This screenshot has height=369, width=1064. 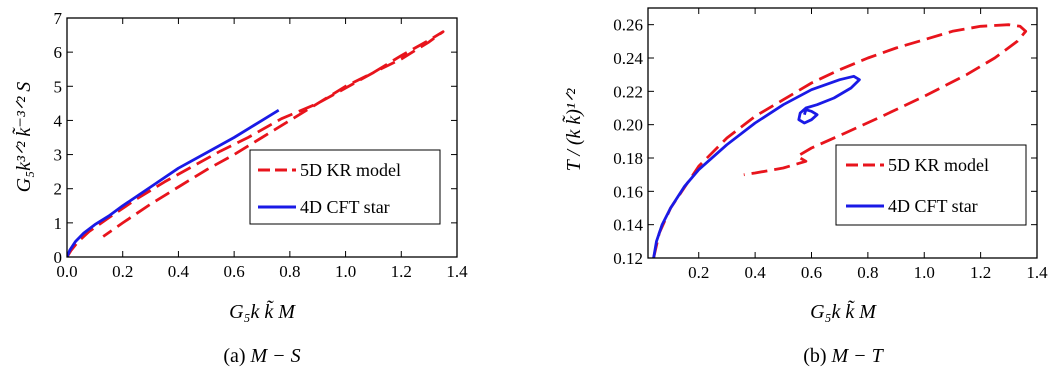 What do you see at coordinates (817, 356) in the screenshot?
I see `chart-b-caption-prefix: (b)` at bounding box center [817, 356].